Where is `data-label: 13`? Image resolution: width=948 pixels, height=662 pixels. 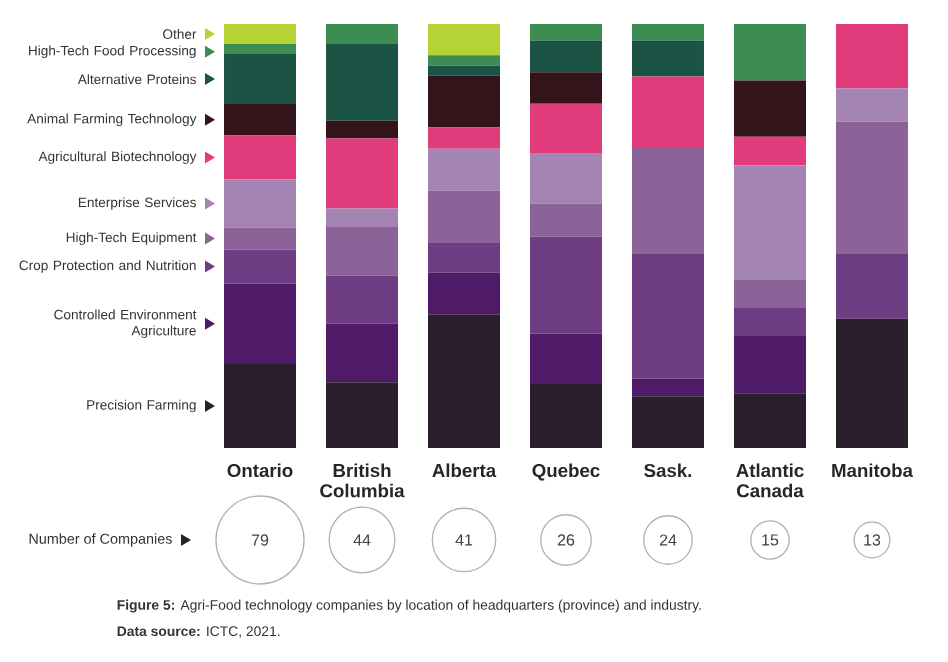 data-label: 13 is located at coordinates (872, 540).